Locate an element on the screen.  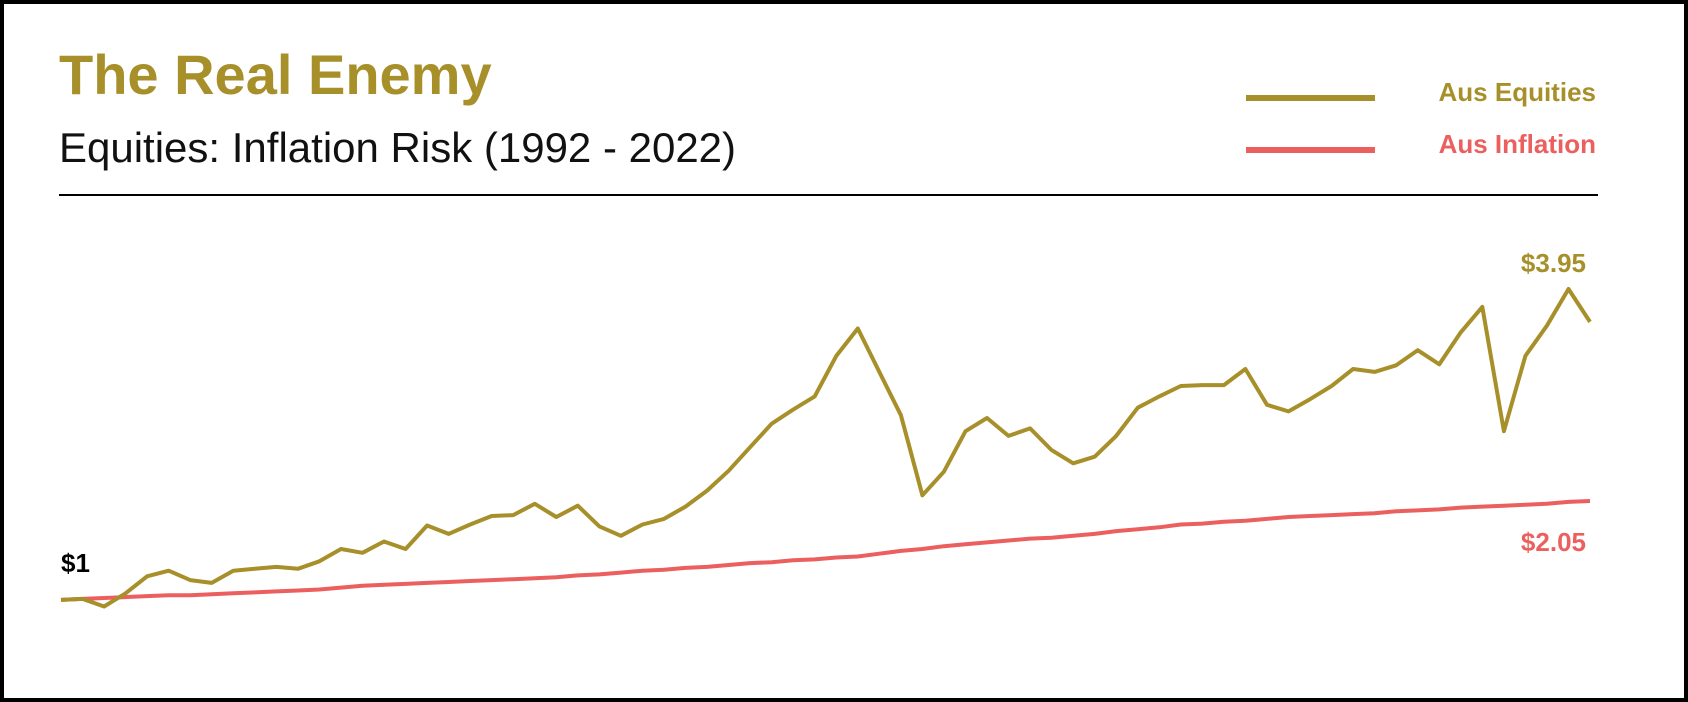
series-line is located at coordinates (825, 550).